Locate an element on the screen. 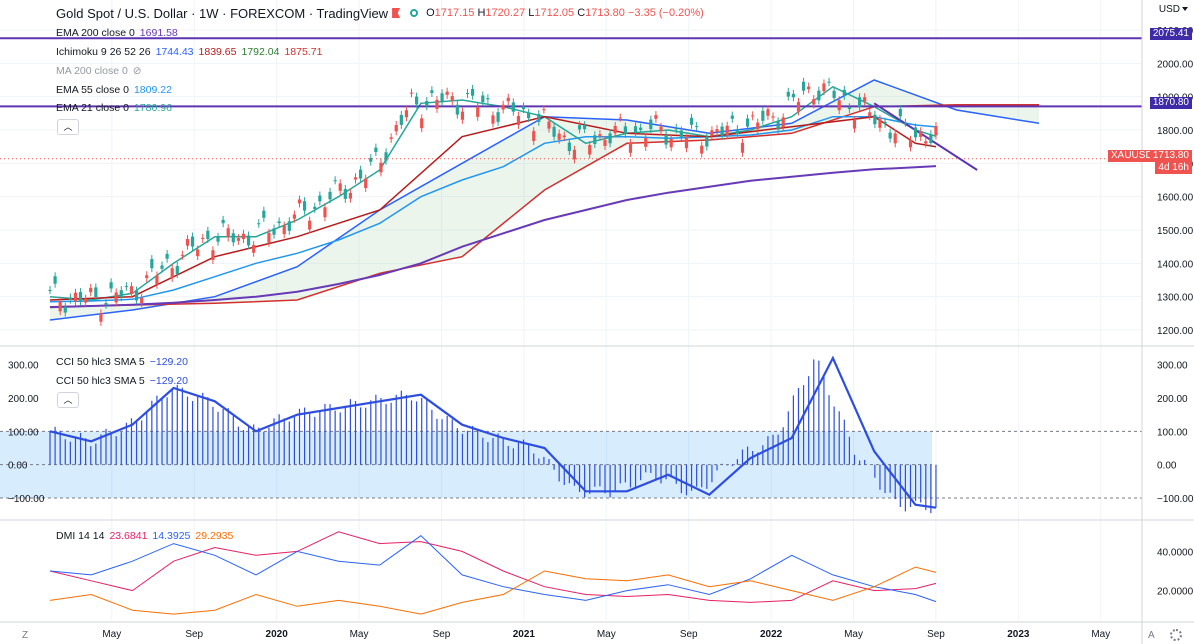 This screenshot has height=644, width=1194. price-tag-2075: 2075.41 is located at coordinates (1170, 34).